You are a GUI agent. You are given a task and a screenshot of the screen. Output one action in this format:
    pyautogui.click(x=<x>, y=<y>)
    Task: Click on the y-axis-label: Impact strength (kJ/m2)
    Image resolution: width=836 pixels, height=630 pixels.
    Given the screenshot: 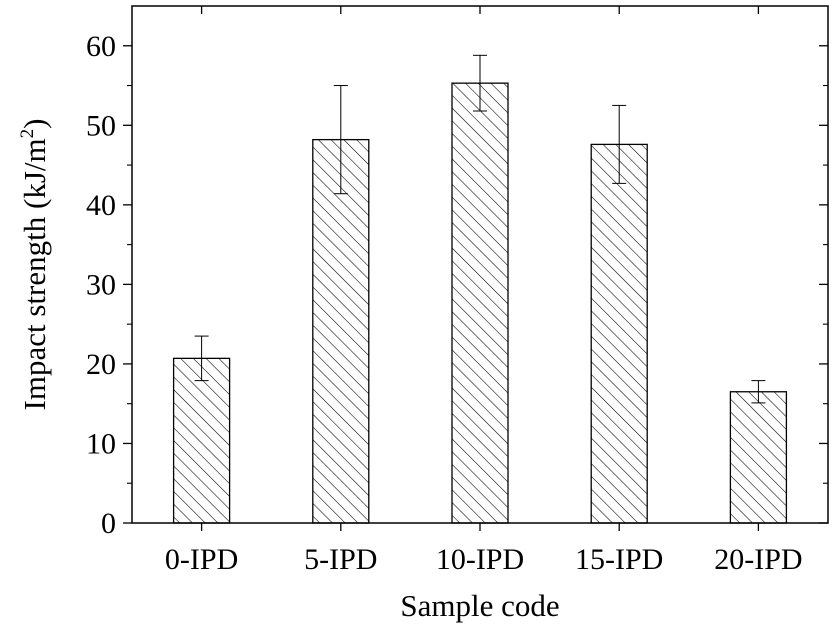 What is the action you would take?
    pyautogui.click(x=34, y=265)
    